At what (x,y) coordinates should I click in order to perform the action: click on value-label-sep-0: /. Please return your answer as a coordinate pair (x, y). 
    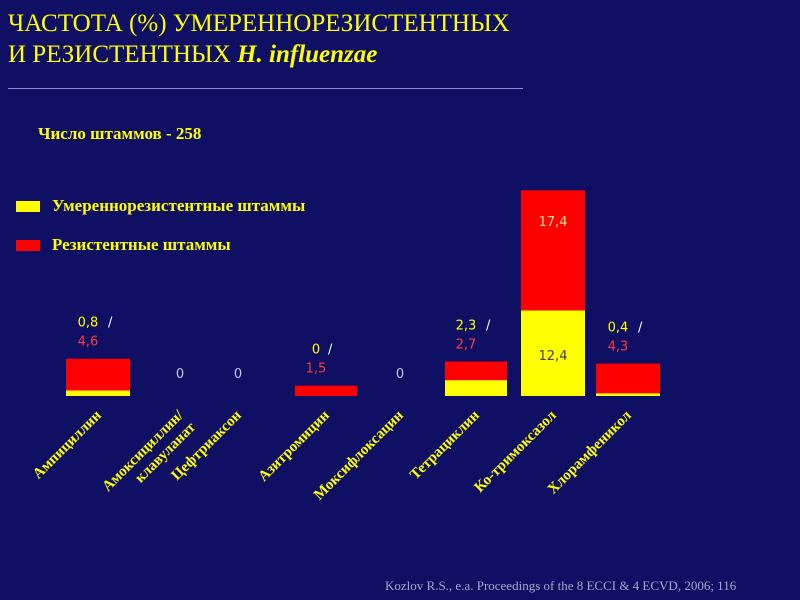
    Looking at the image, I should click on (110, 323).